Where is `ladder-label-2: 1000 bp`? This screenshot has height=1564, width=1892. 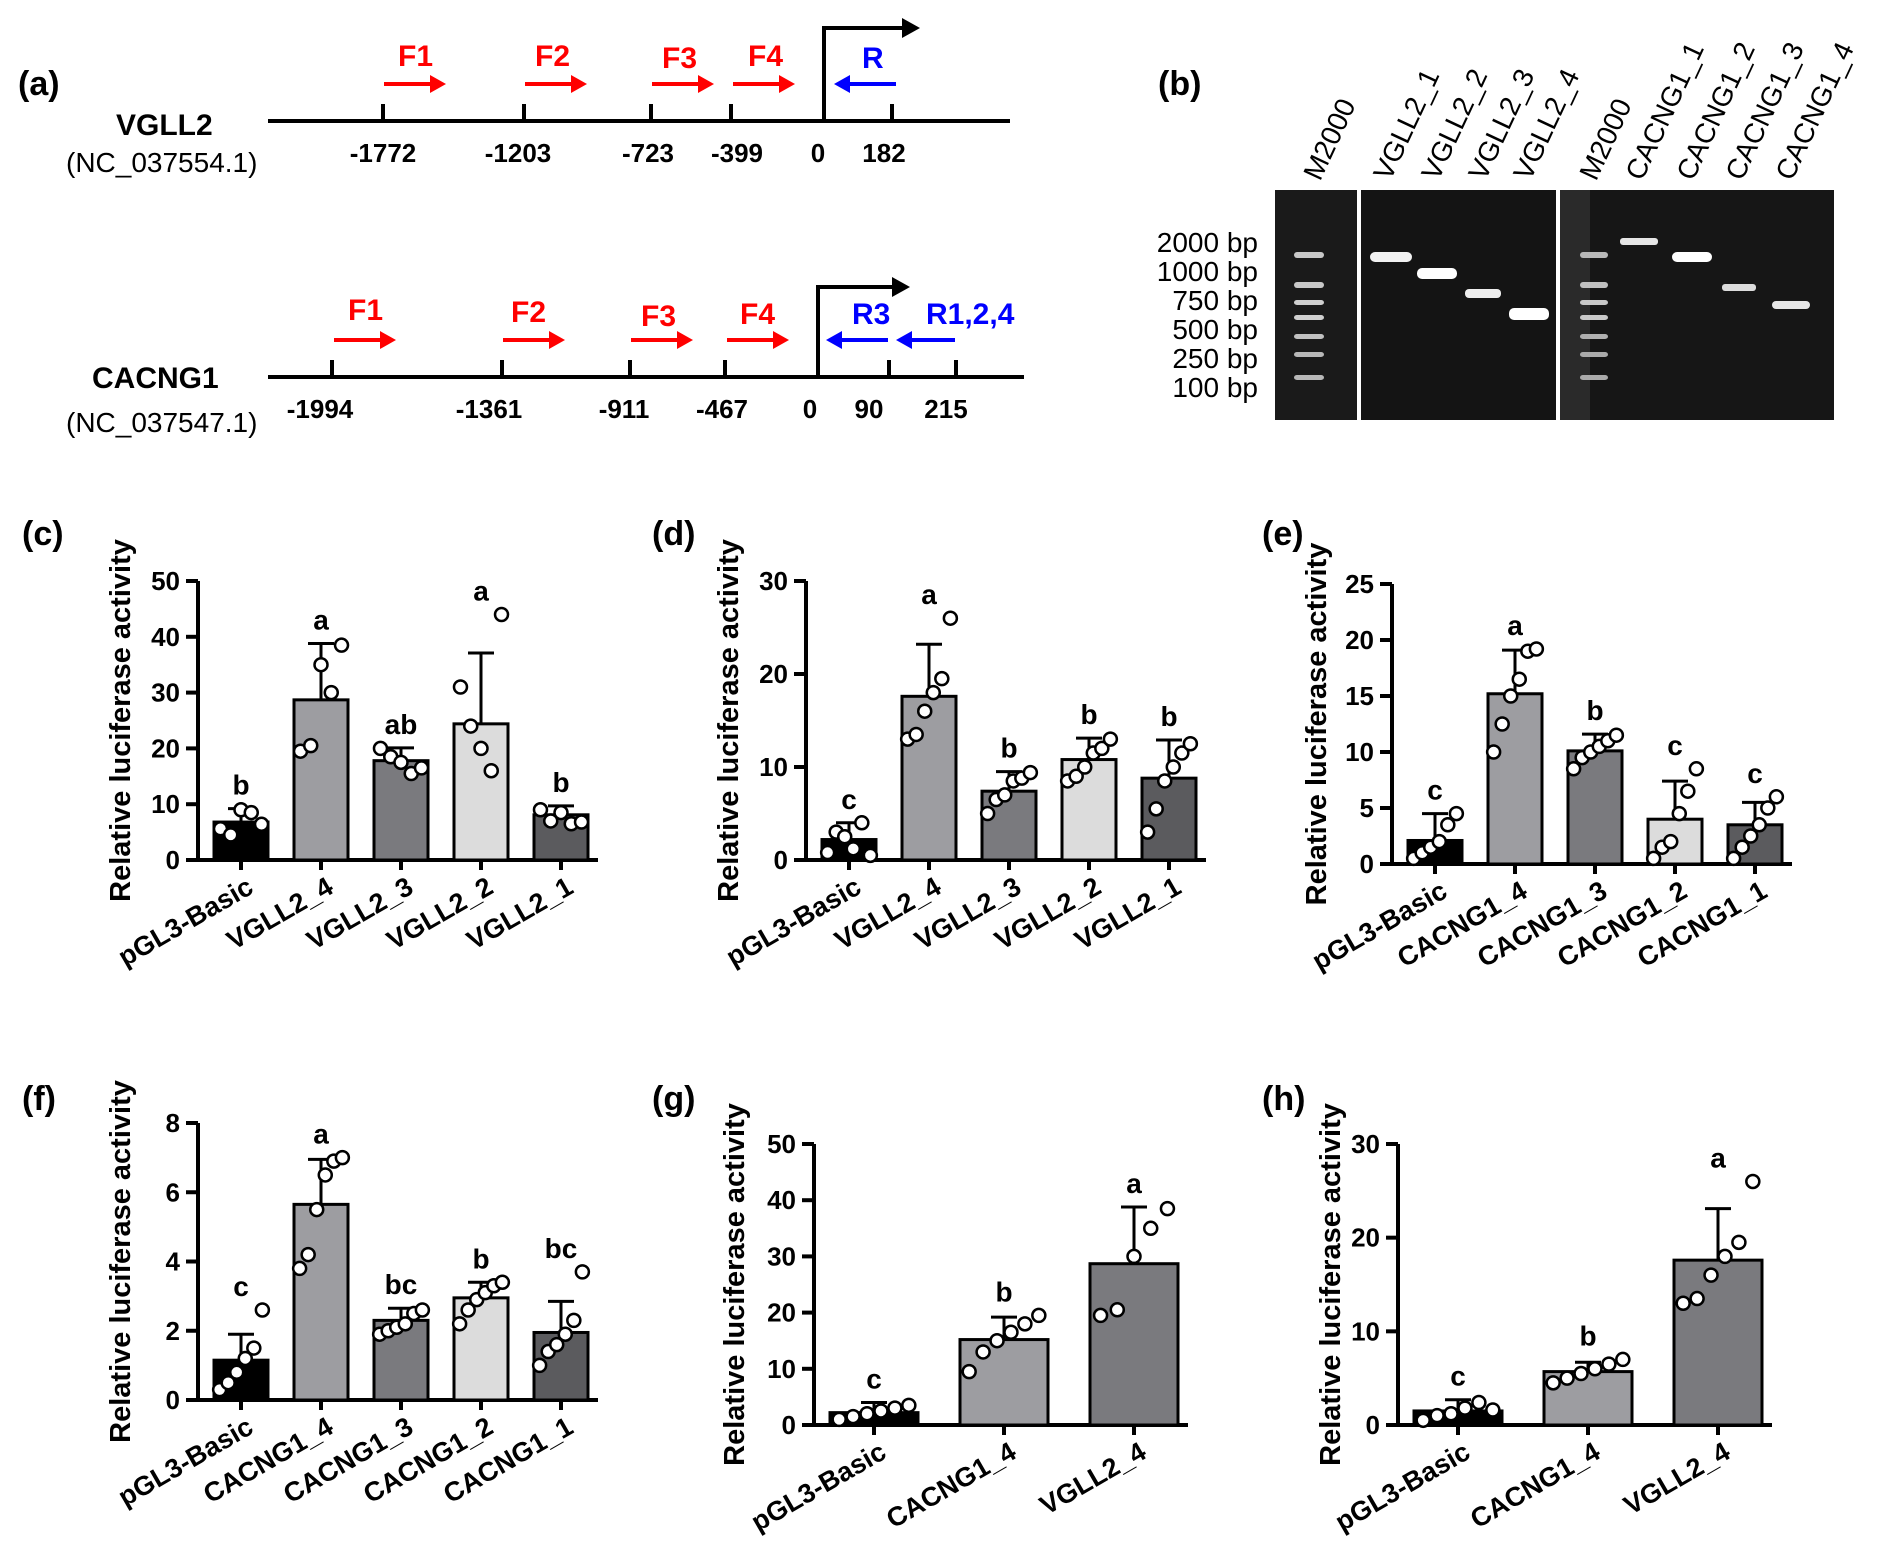
ladder-label-2: 1000 bp is located at coordinates (1207, 271).